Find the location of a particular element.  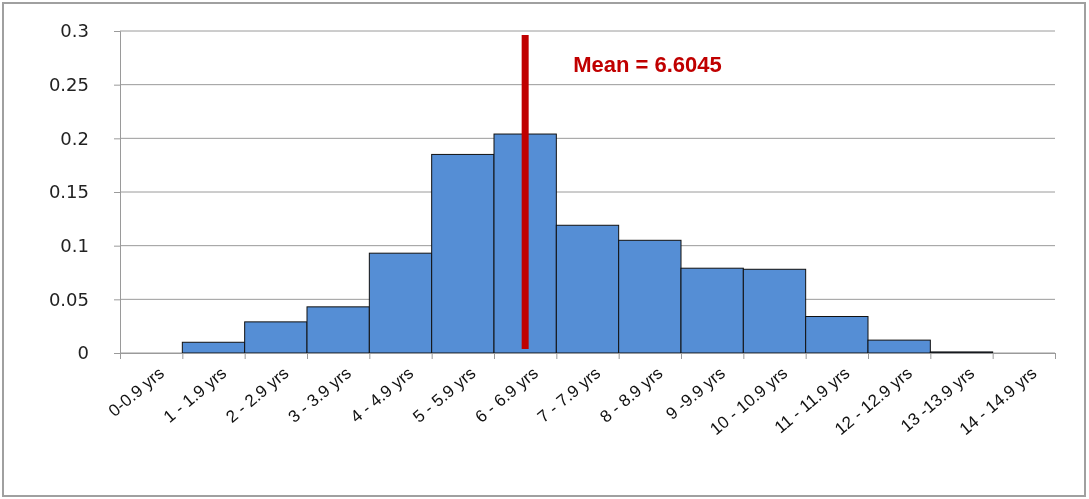

y-tick-label: 0 is located at coordinates (83, 353).